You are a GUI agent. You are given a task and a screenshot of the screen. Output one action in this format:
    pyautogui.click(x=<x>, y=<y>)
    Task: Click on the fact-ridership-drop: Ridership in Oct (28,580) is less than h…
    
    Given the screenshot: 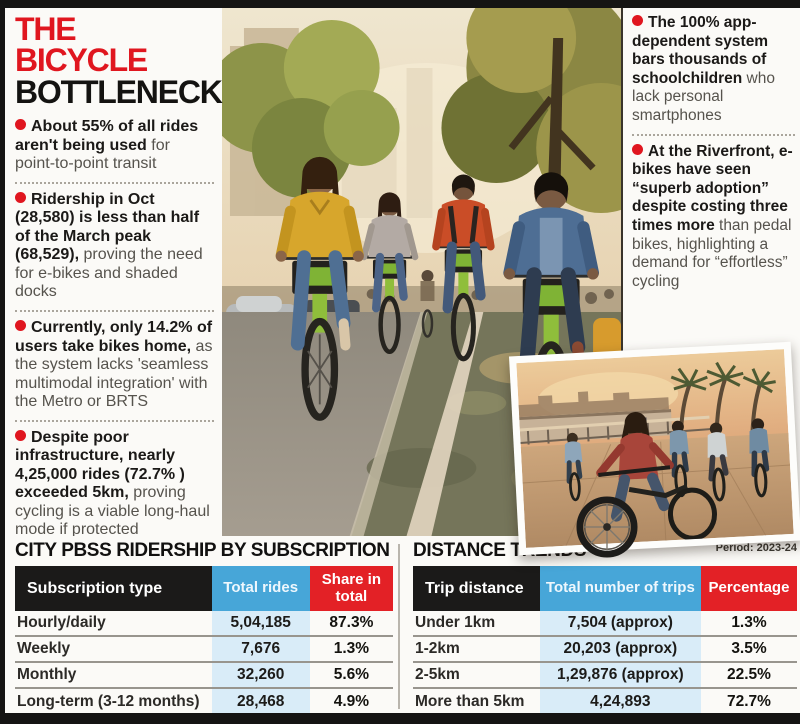 What is the action you would take?
    pyautogui.click(x=114, y=246)
    